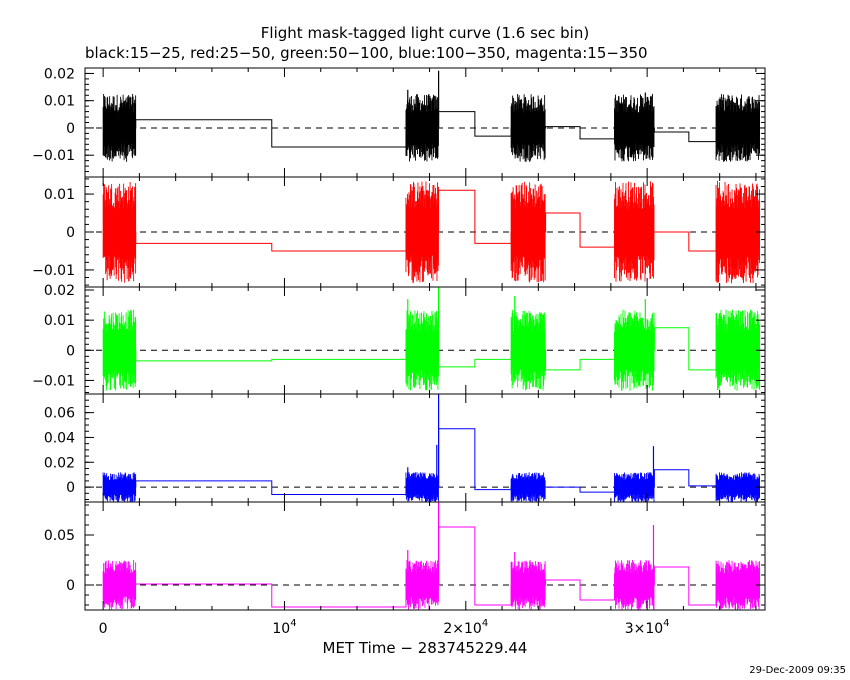  I want to click on panel-2: 0.01 0 −0.01, so click(399, 232).